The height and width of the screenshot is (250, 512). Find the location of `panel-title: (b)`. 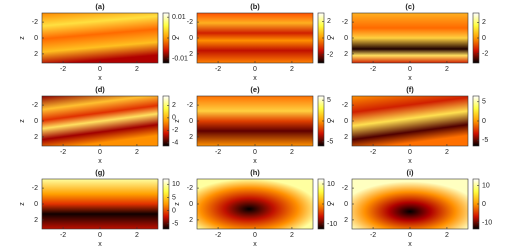

panel-title: (b) is located at coordinates (255, 6).